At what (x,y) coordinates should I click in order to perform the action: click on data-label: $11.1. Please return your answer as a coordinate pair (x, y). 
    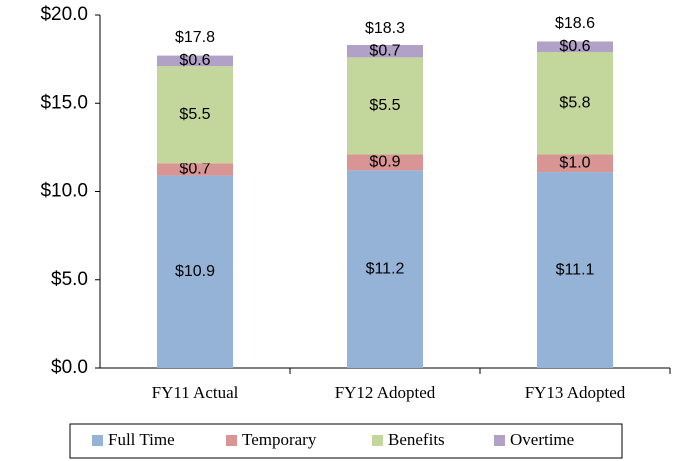
    Looking at the image, I should click on (575, 269).